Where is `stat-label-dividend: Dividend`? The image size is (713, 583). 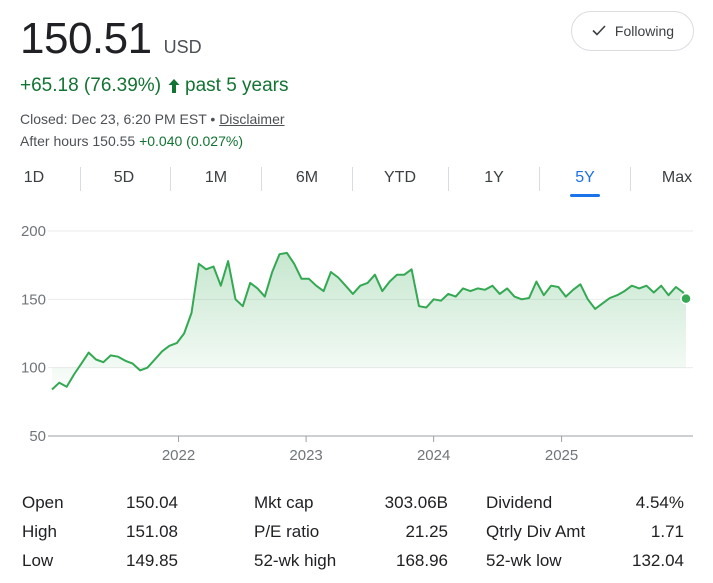 stat-label-dividend: Dividend is located at coordinates (519, 502).